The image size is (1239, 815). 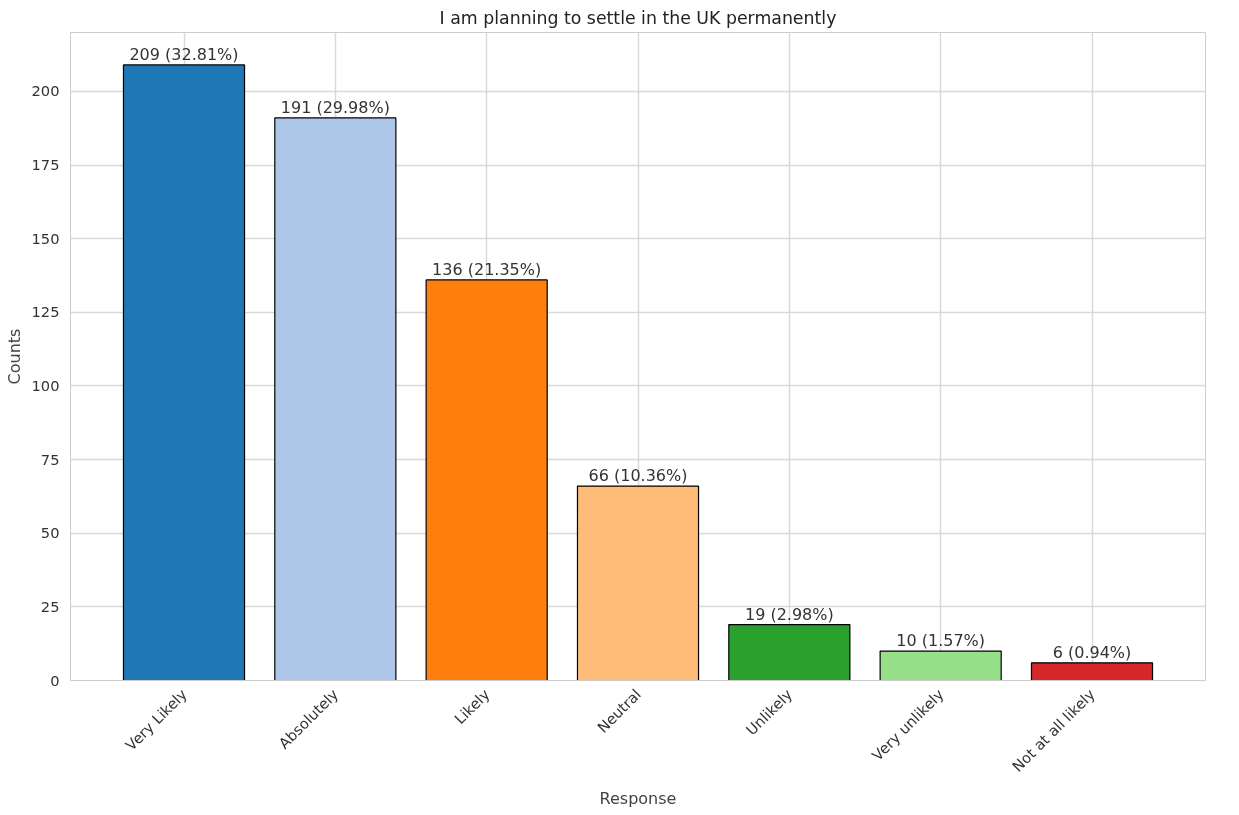 What do you see at coordinates (45, 312) in the screenshot?
I see `y-tick-label: 125` at bounding box center [45, 312].